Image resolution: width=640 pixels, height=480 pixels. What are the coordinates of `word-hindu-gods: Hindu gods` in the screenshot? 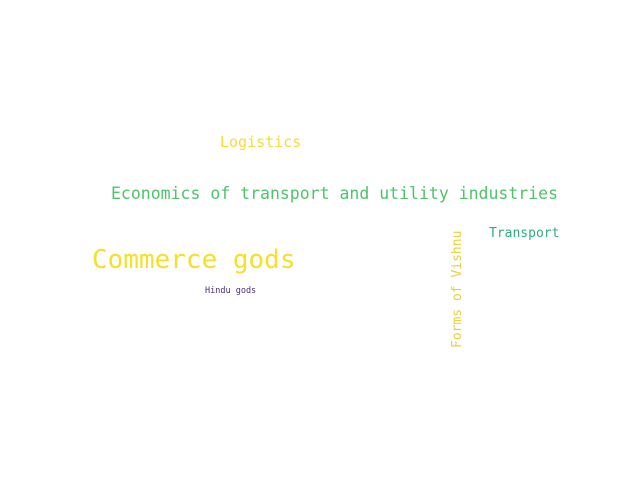 It's located at (231, 291).